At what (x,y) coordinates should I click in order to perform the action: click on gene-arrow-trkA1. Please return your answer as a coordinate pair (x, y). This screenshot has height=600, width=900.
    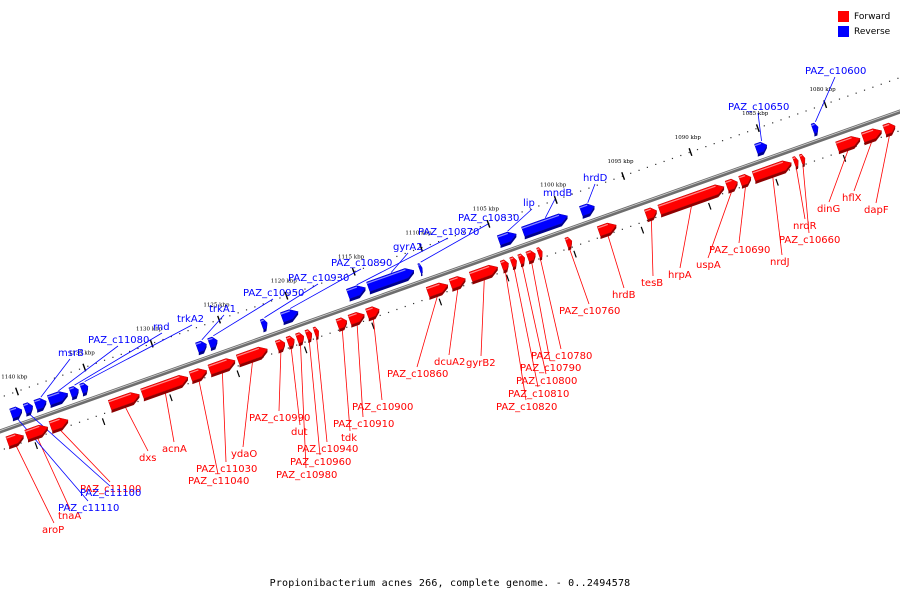
    Looking at the image, I should click on (201, 348).